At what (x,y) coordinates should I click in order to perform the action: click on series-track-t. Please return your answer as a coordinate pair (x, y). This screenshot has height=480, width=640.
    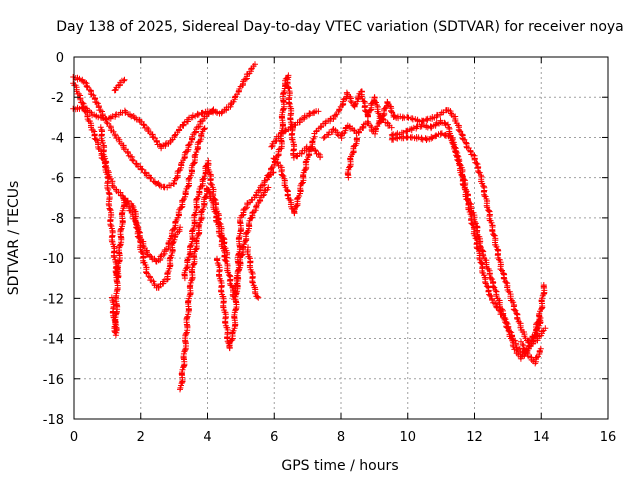
    Looking at the image, I should click on (531, 352).